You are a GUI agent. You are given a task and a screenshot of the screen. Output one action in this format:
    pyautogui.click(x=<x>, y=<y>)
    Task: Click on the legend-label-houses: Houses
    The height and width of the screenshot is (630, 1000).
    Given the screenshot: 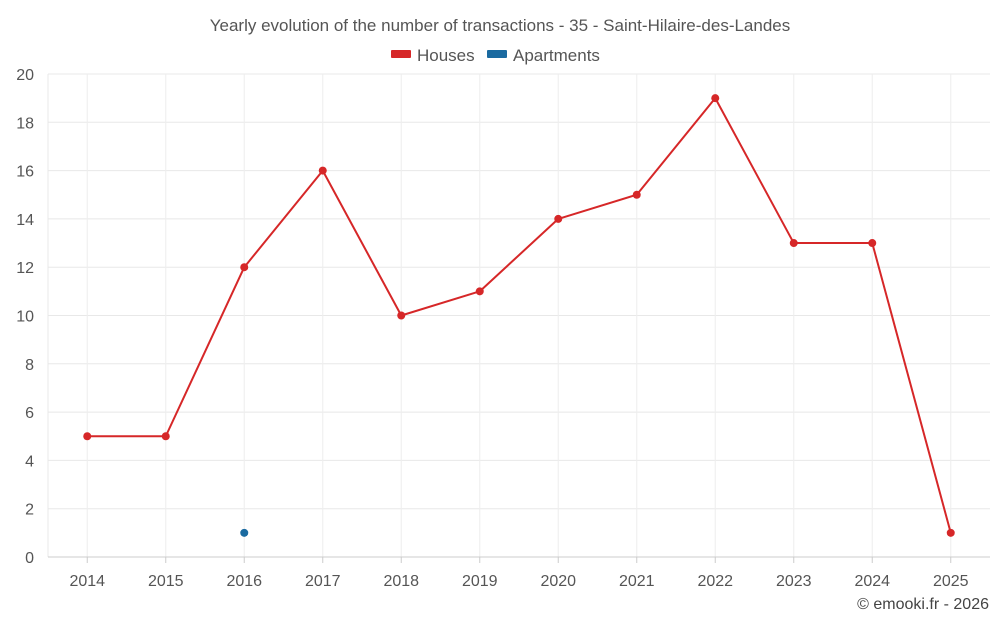 What is the action you would take?
    pyautogui.click(x=446, y=55)
    